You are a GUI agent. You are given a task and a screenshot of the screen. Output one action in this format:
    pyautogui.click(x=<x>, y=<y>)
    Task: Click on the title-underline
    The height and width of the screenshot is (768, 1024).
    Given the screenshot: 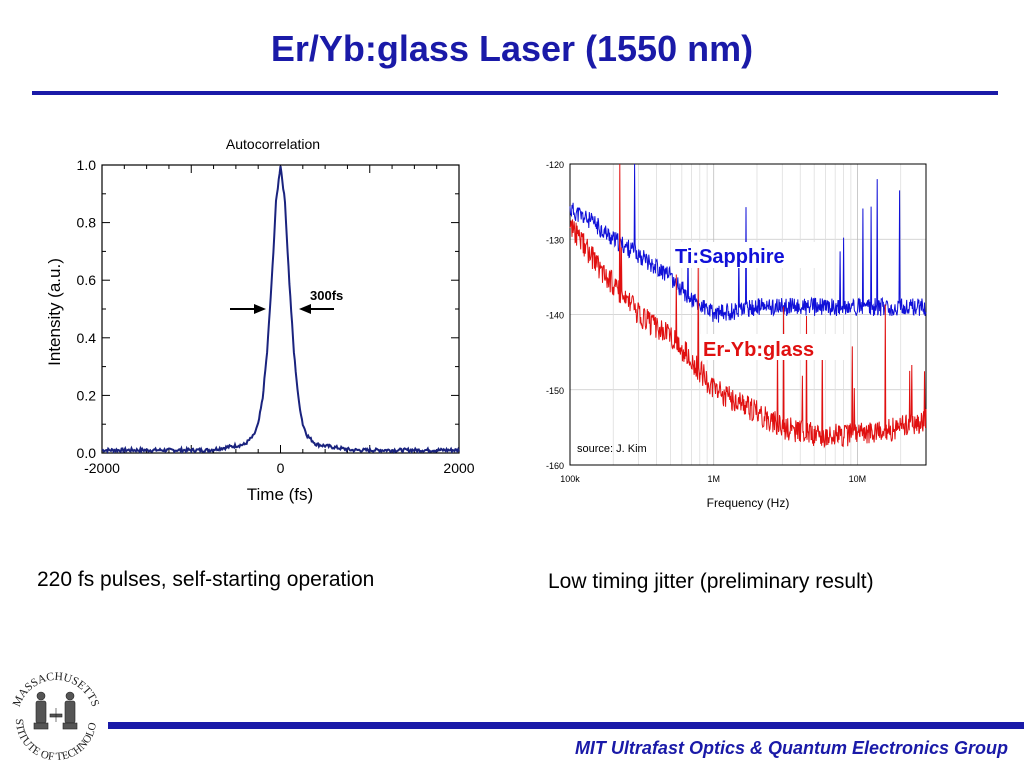 What is the action you would take?
    pyautogui.click(x=515, y=93)
    